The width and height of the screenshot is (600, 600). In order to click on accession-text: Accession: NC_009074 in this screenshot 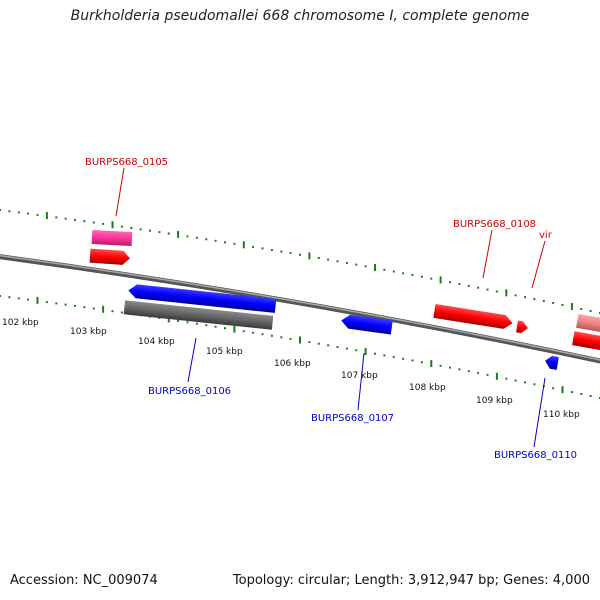, I will do `click(84, 580)`.